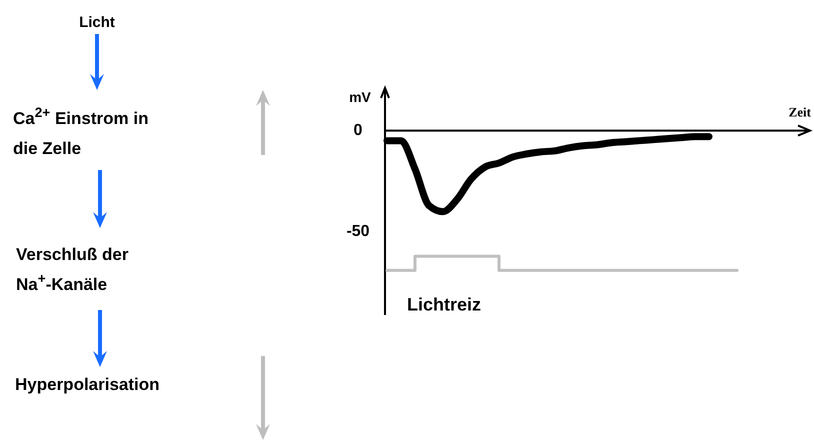 The width and height of the screenshot is (814, 443). I want to click on y-tick-label: -50, so click(358, 231).